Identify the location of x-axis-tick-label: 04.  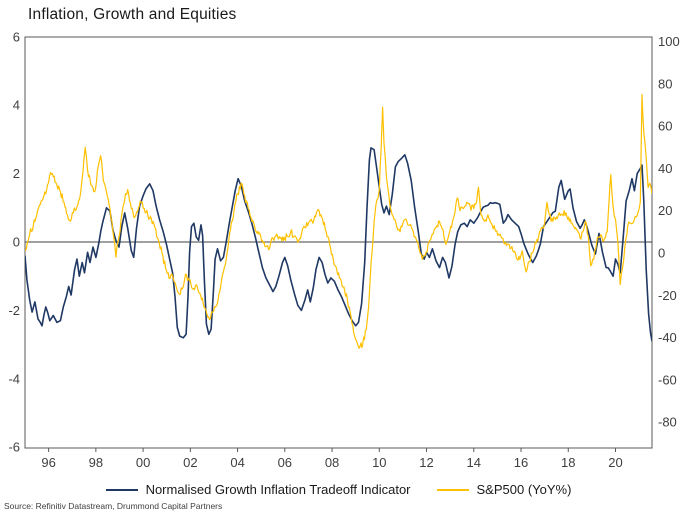
(237, 462).